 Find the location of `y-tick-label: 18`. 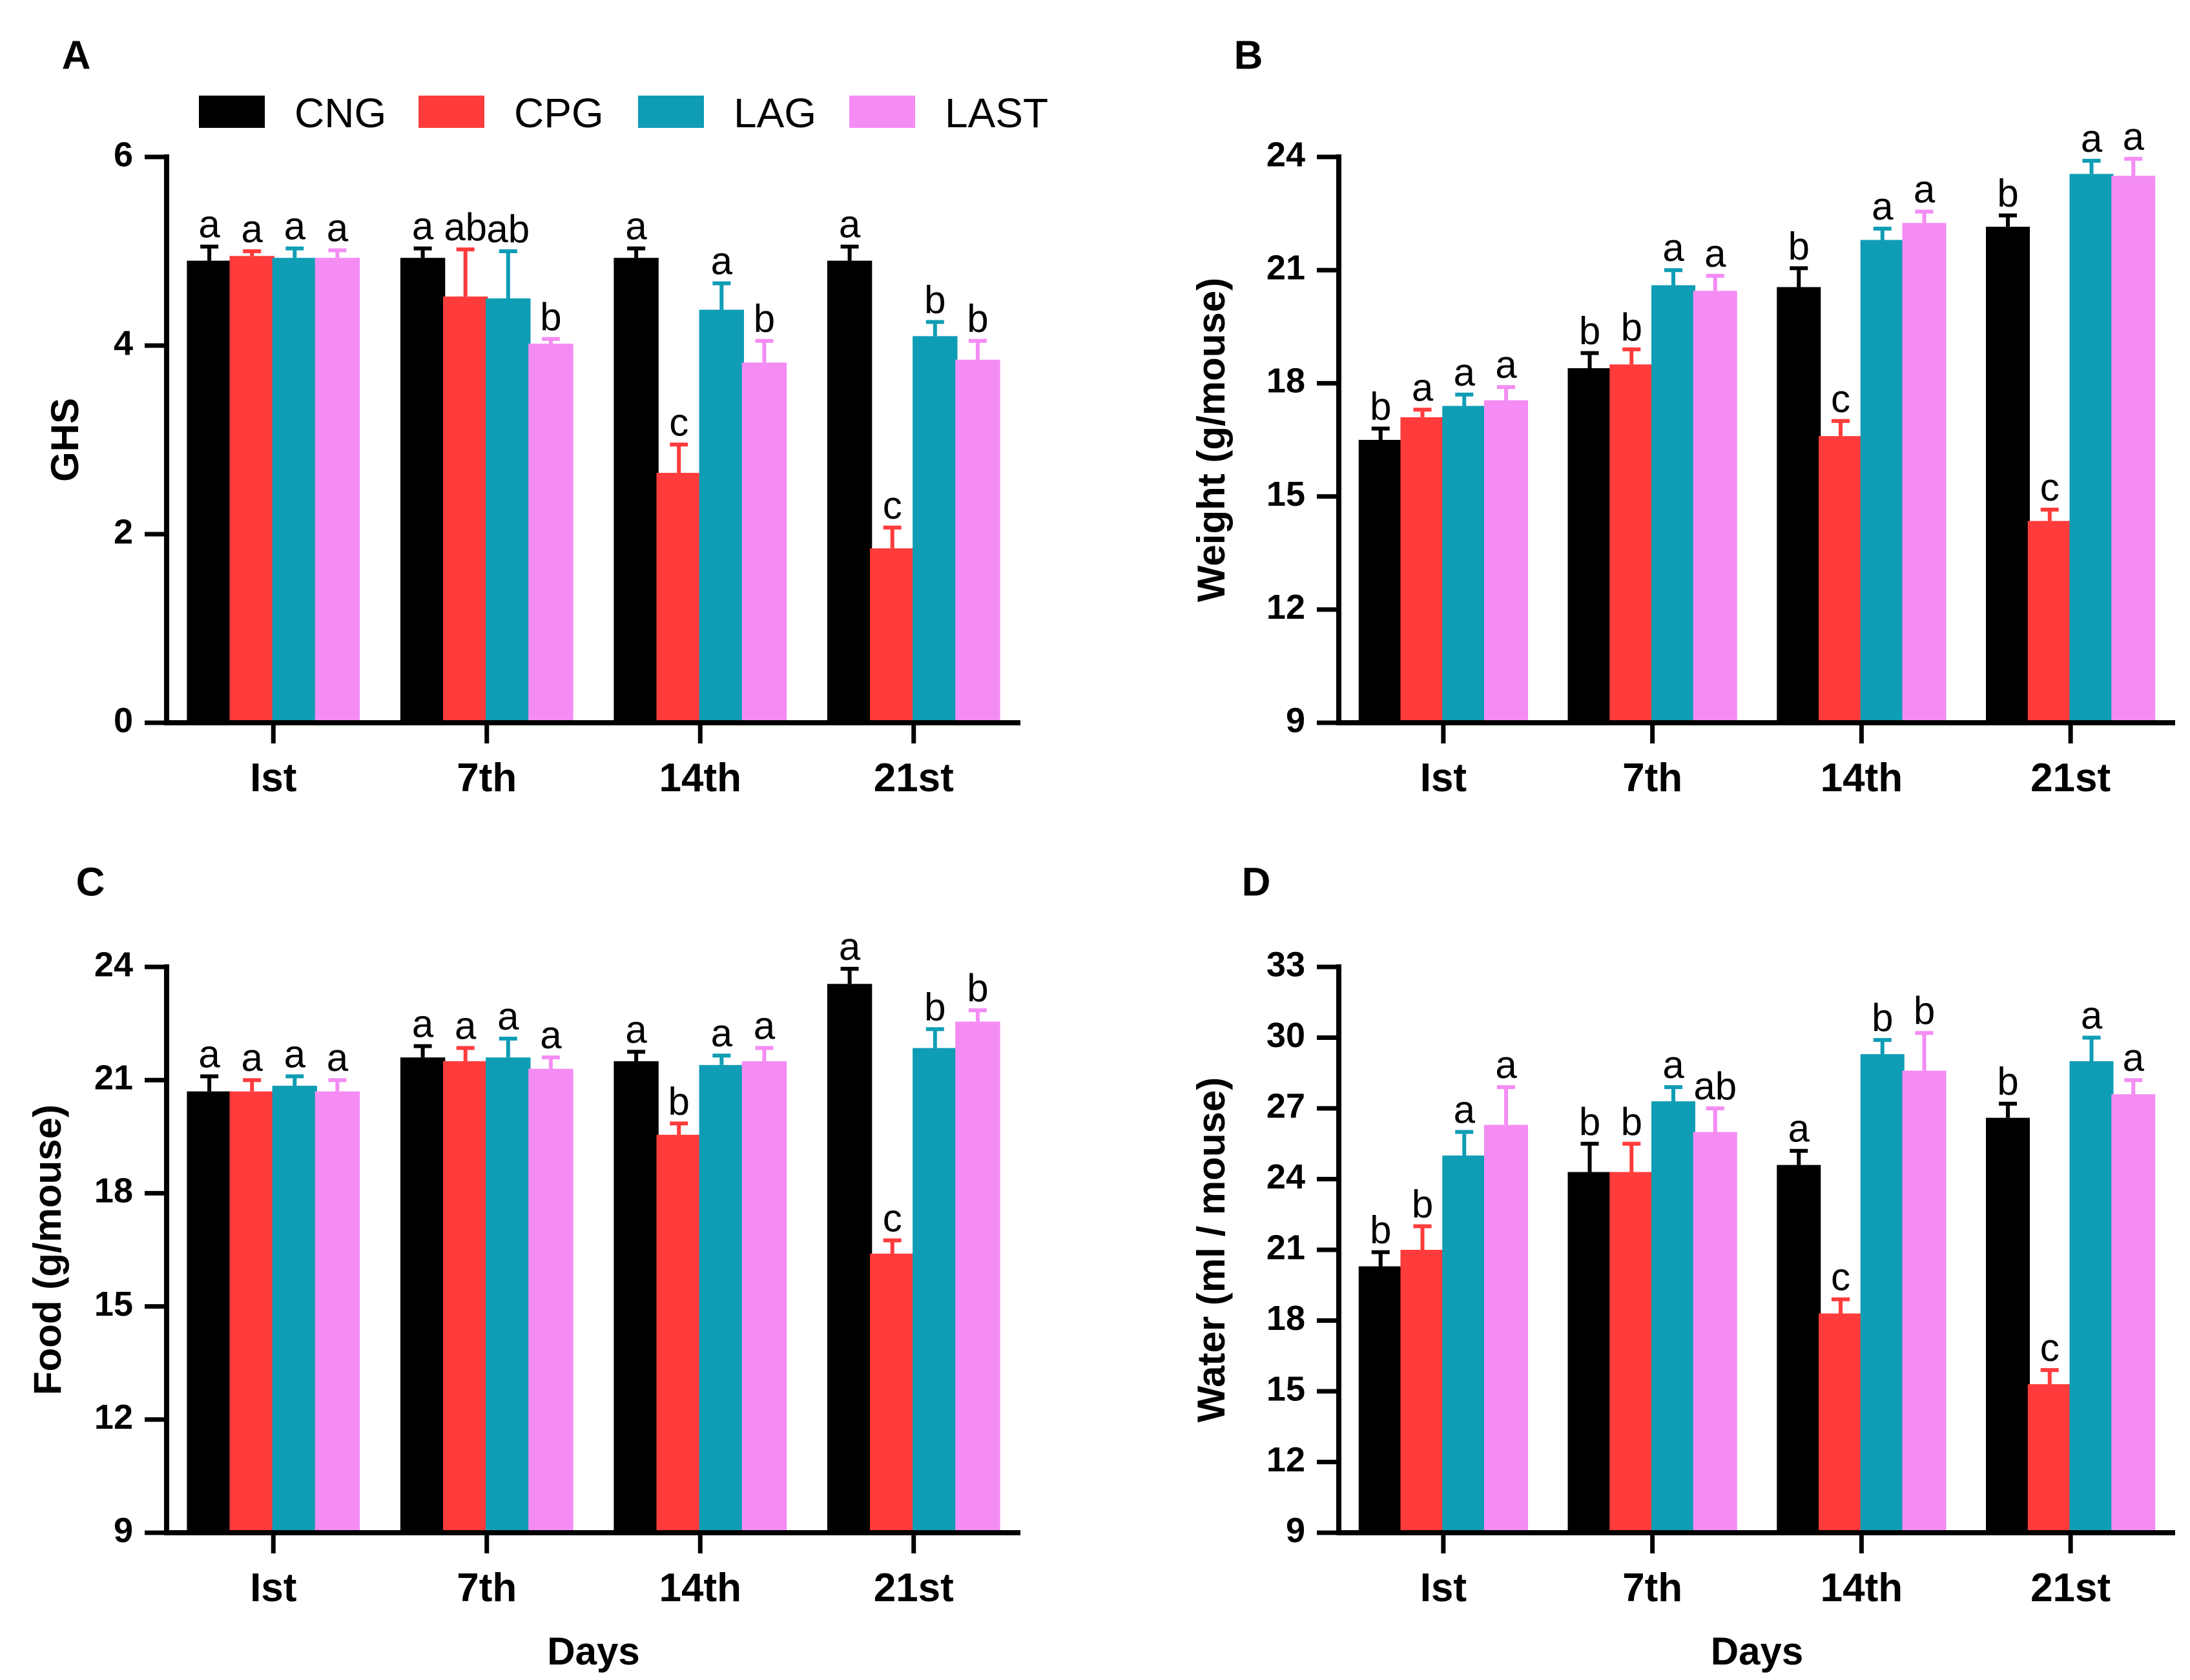

y-tick-label: 18 is located at coordinates (1285, 381).